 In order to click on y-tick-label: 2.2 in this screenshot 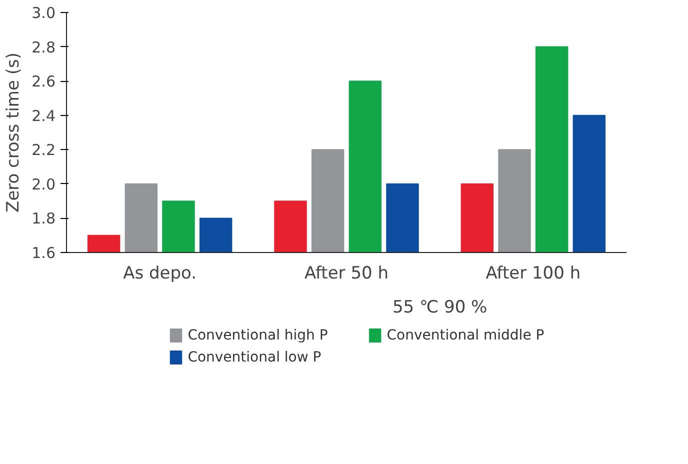, I will do `click(44, 150)`.